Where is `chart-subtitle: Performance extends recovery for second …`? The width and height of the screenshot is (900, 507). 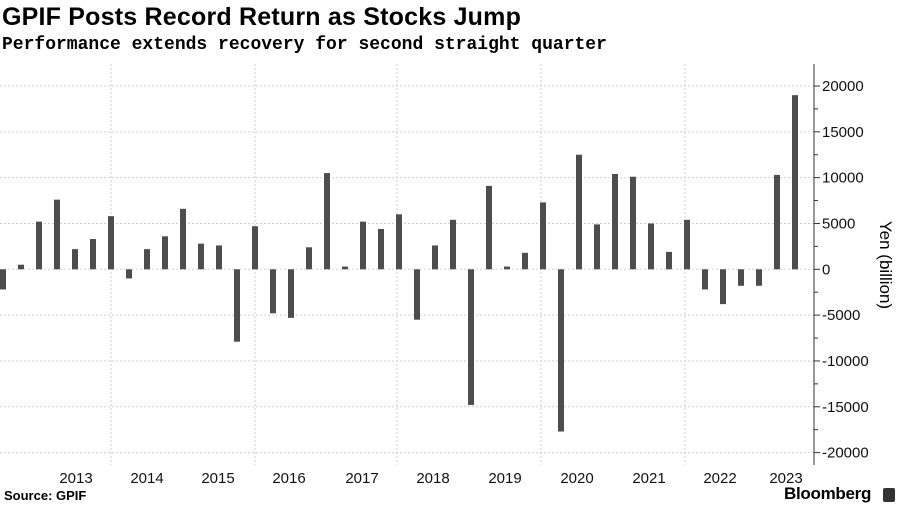
chart-subtitle: Performance extends recovery for second … is located at coordinates (304, 45).